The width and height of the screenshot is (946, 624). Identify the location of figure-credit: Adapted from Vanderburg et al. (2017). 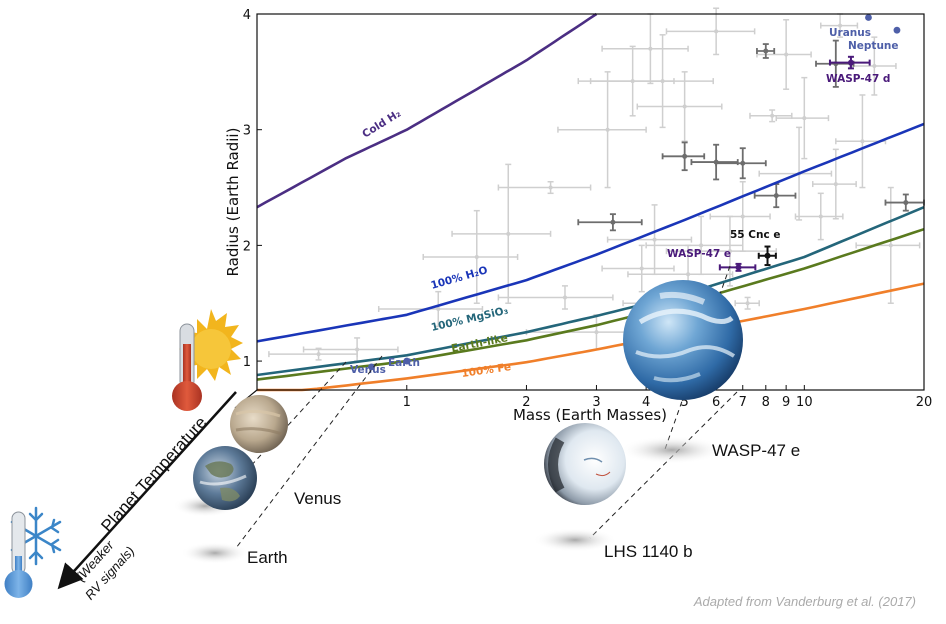
(804, 601).